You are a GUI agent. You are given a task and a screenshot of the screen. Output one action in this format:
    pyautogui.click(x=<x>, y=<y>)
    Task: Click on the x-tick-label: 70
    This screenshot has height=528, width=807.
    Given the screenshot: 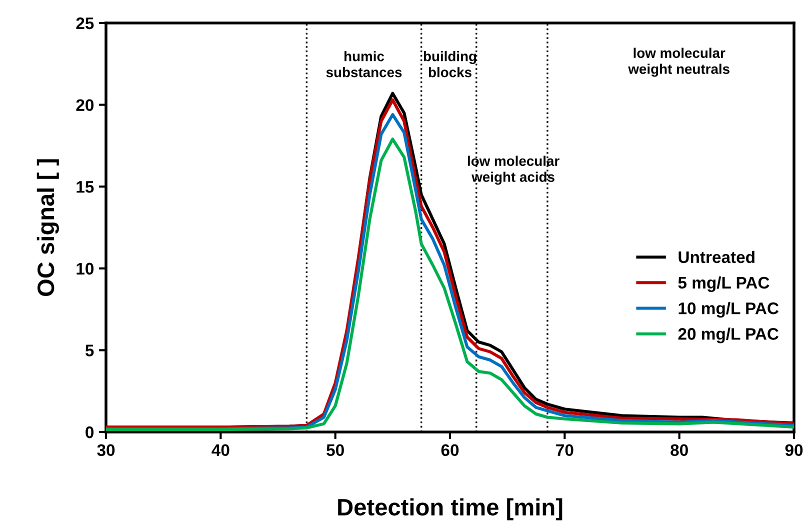 What is the action you would take?
    pyautogui.click(x=565, y=450)
    